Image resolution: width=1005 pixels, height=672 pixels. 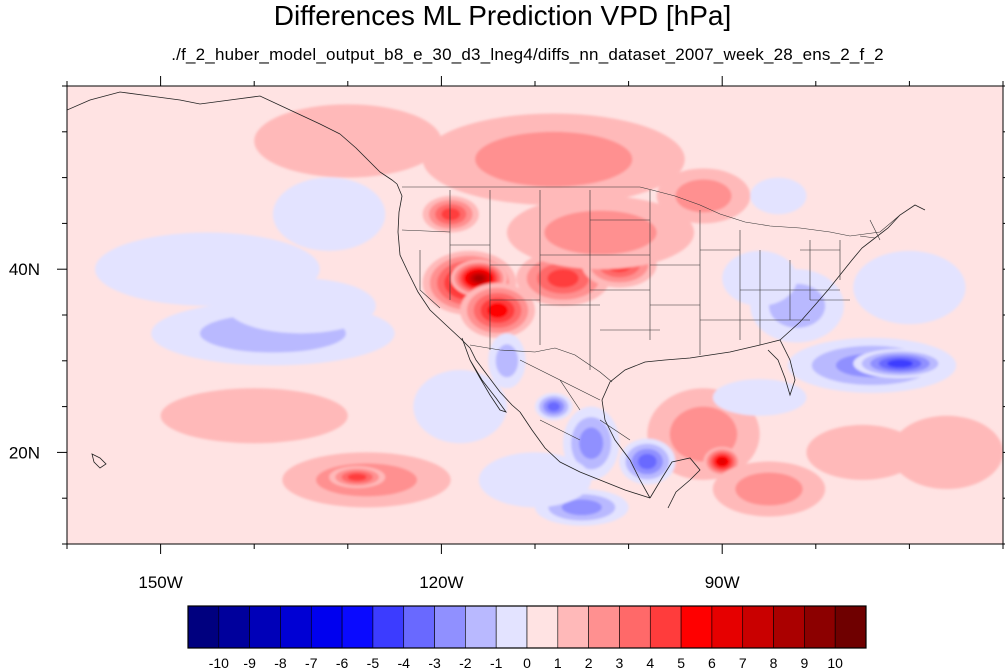 What do you see at coordinates (280, 663) in the screenshot?
I see `colorbar-label: -8` at bounding box center [280, 663].